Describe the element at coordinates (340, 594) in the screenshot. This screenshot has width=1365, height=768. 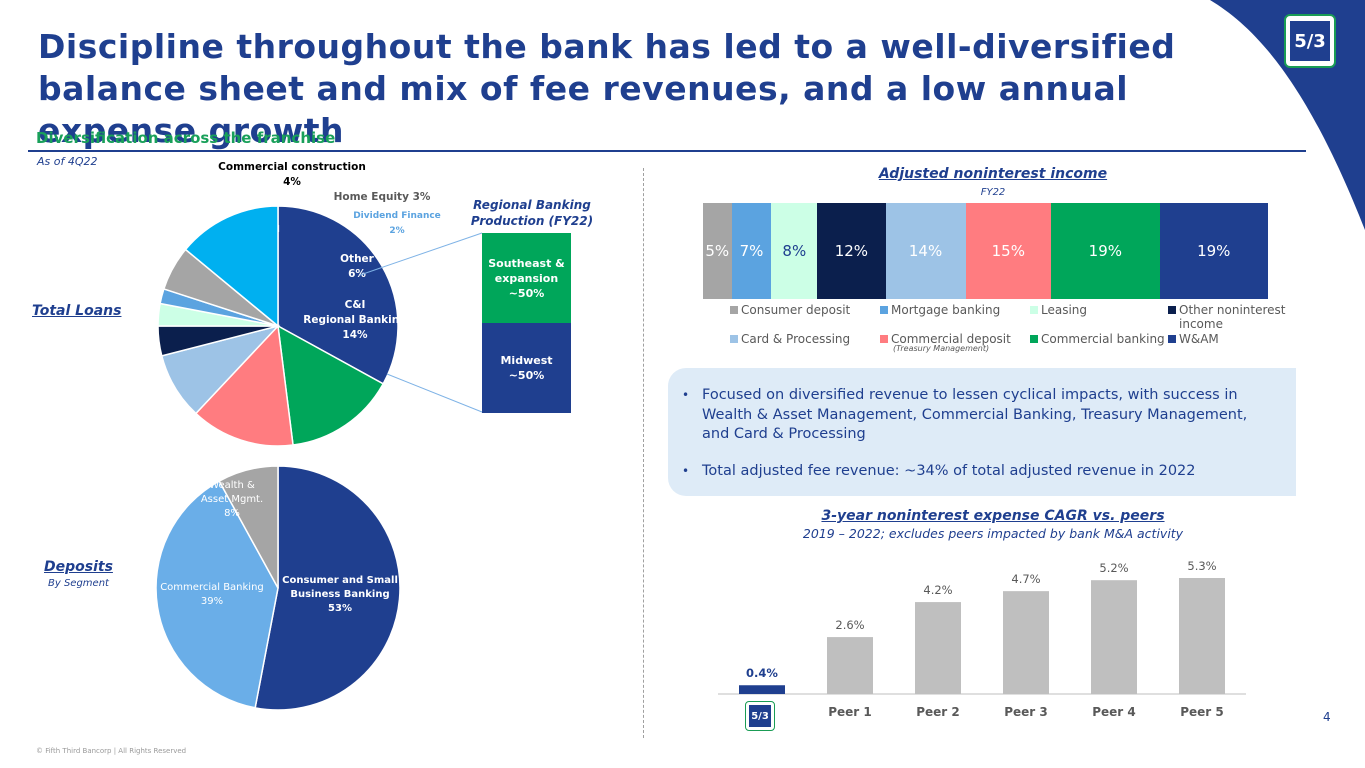
I see `pie-label-consumer-and-small-business-banking: Consumer and Small Business Banking 53%` at that location.